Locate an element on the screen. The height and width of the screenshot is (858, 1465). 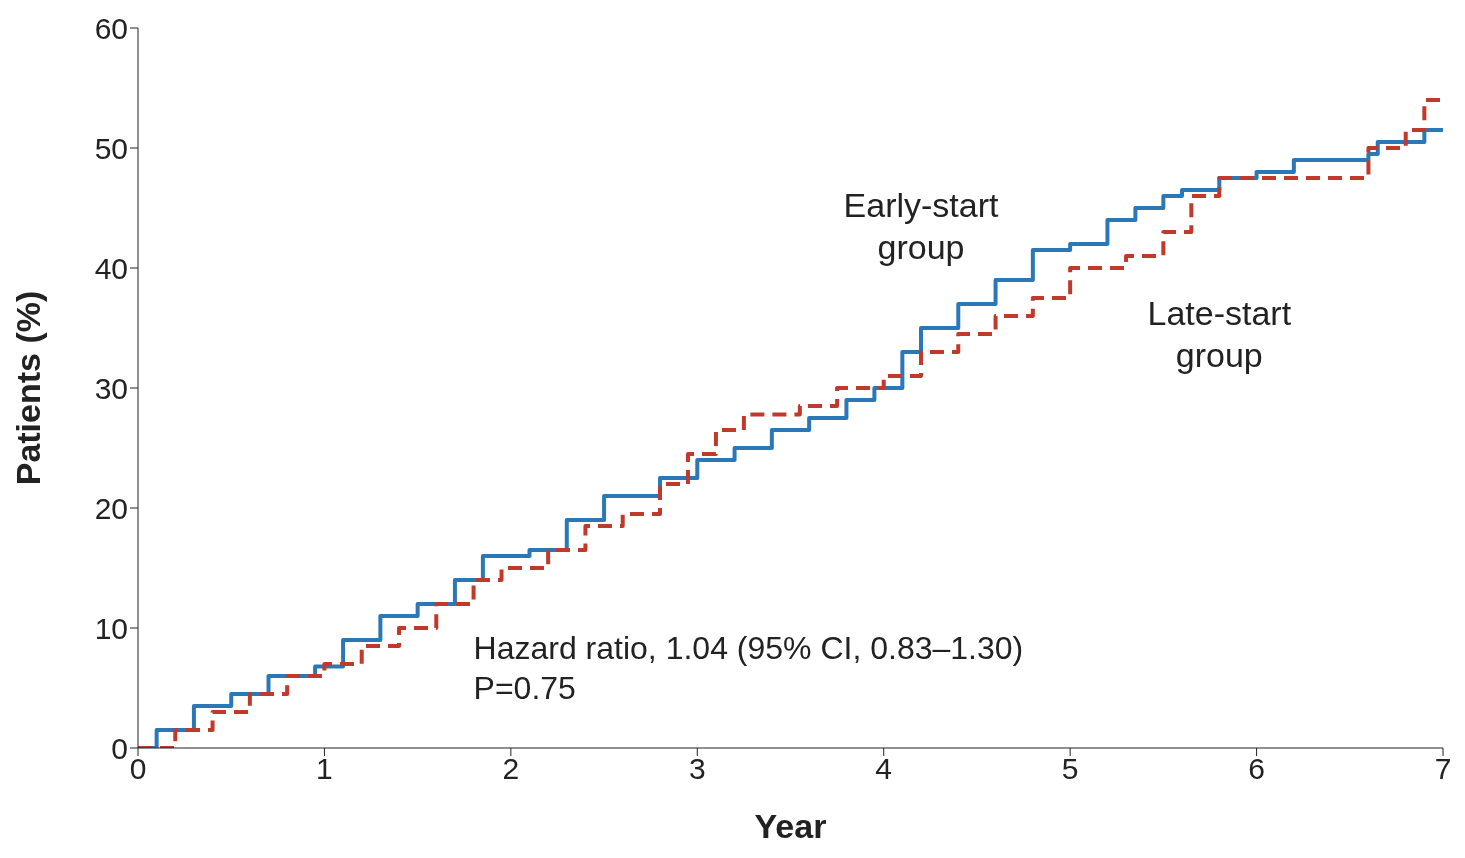
x-tick-label: 3 is located at coordinates (697, 769).